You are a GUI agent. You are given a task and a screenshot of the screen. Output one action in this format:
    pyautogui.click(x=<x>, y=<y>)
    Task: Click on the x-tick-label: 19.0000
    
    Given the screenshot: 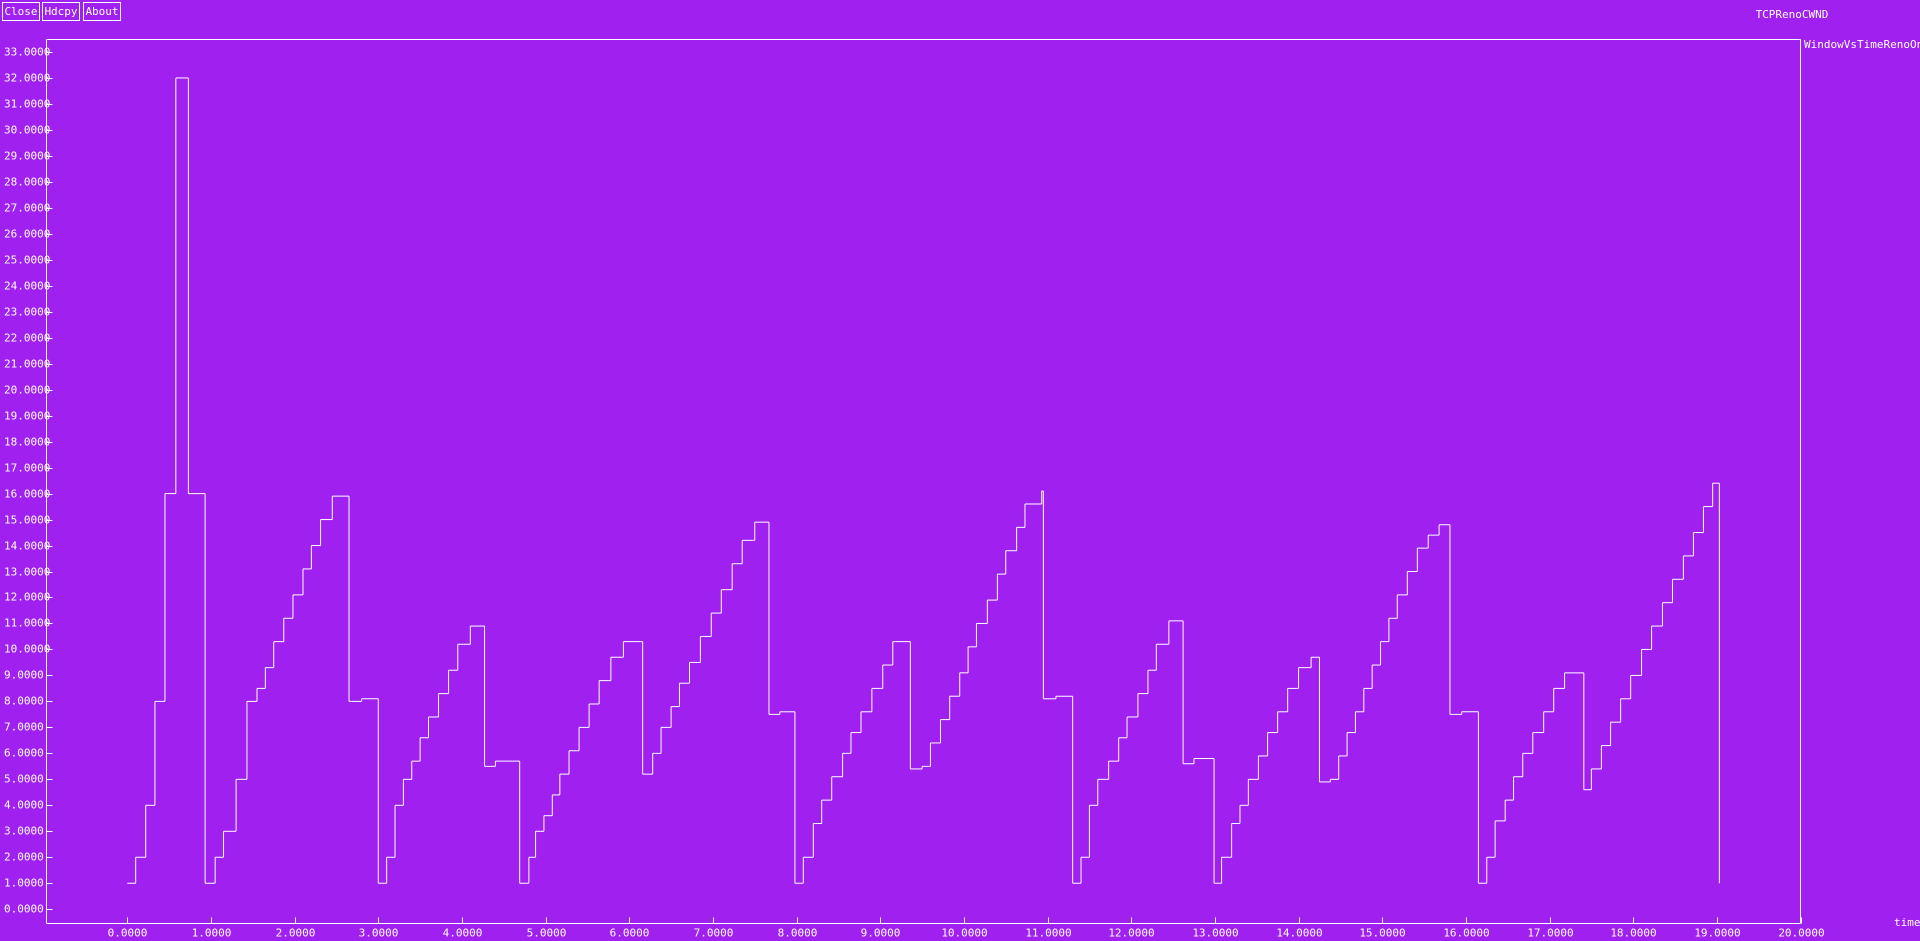 What is the action you would take?
    pyautogui.click(x=1717, y=933)
    